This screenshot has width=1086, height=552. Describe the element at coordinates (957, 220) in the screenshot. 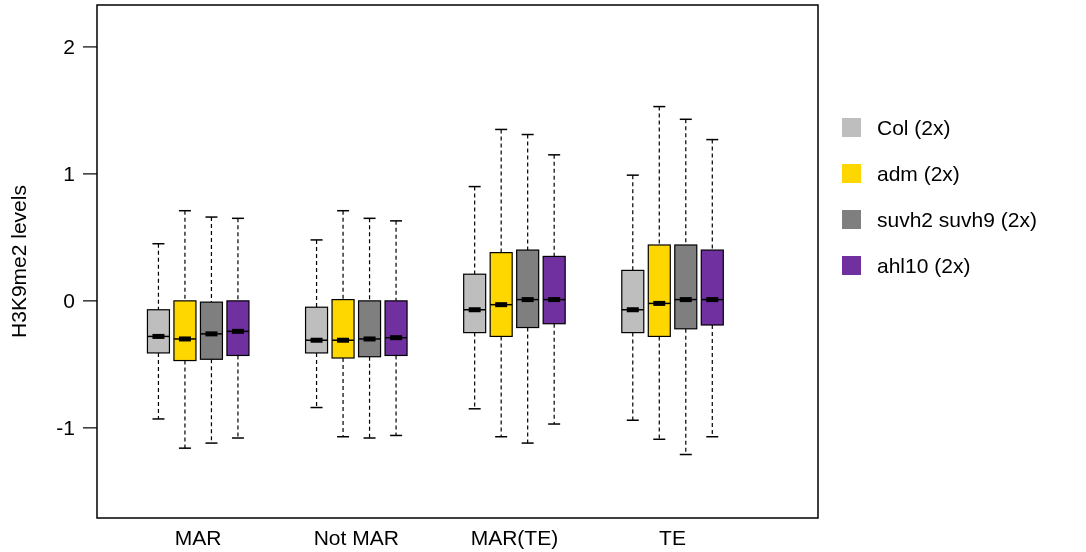

I see `legend-label: suvh2 suvh9 (2x)` at that location.